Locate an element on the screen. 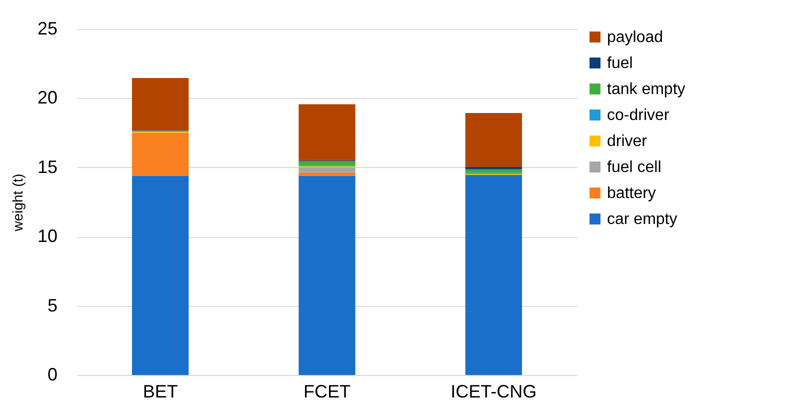 This screenshot has width=785, height=415. x-tick-label: ICET-CNG is located at coordinates (493, 392).